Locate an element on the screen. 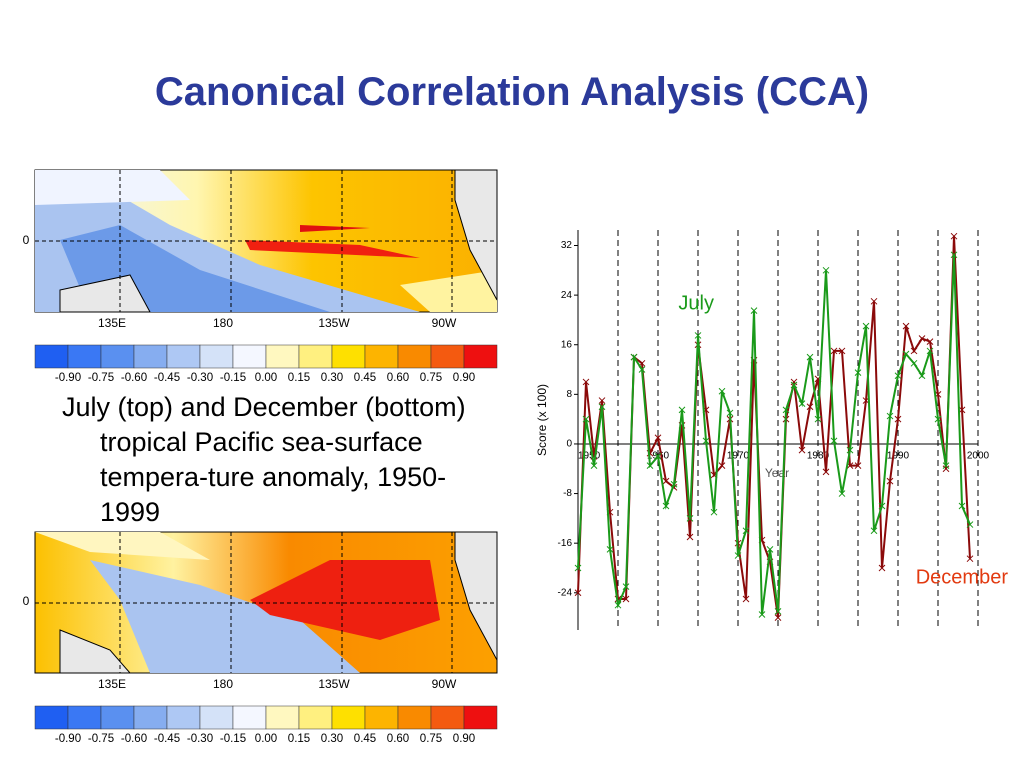 This screenshot has height=768, width=1024. lon-label: 90W is located at coordinates (444, 684).